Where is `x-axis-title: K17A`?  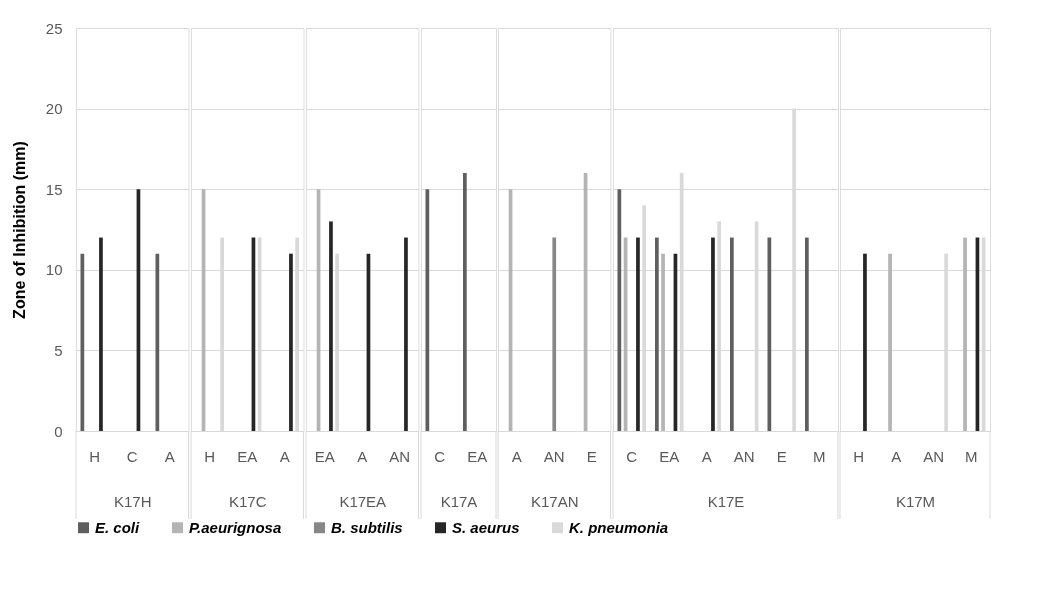
x-axis-title: K17A is located at coordinates (459, 501).